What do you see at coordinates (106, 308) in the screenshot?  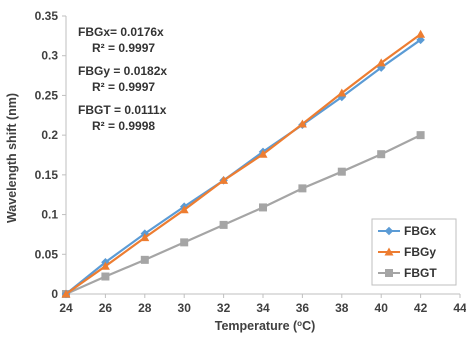 I see `x-tick-label: 26` at bounding box center [106, 308].